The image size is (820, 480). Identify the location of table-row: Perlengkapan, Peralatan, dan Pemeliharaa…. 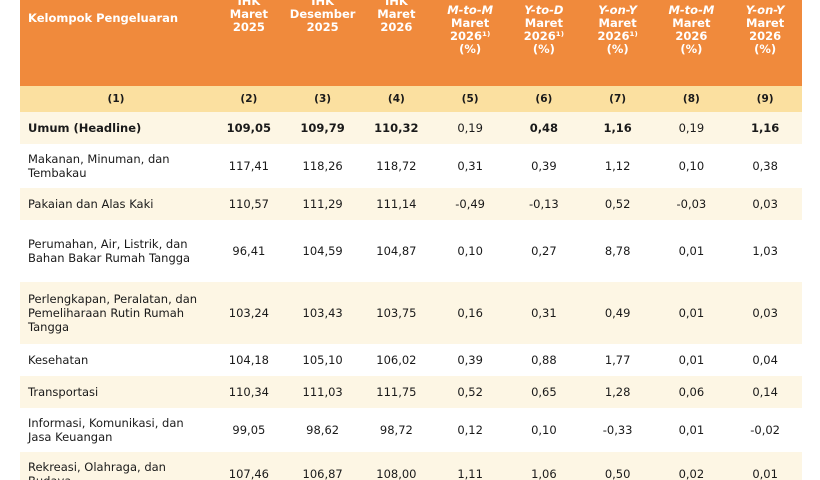
(411, 313).